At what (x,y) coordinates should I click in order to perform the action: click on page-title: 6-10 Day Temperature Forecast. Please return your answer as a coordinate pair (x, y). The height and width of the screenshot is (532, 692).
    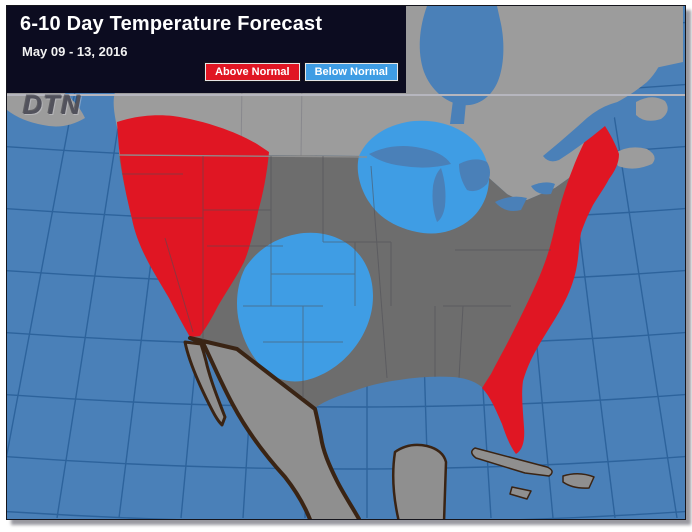
    Looking at the image, I should click on (171, 24).